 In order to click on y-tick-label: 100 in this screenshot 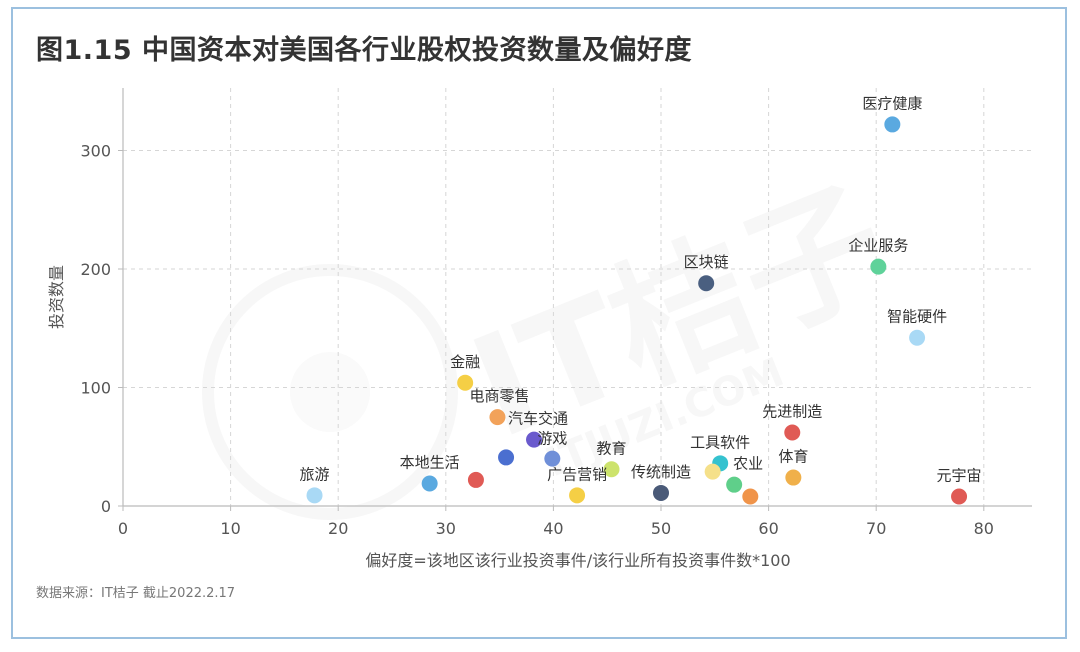, I will do `click(95, 388)`.